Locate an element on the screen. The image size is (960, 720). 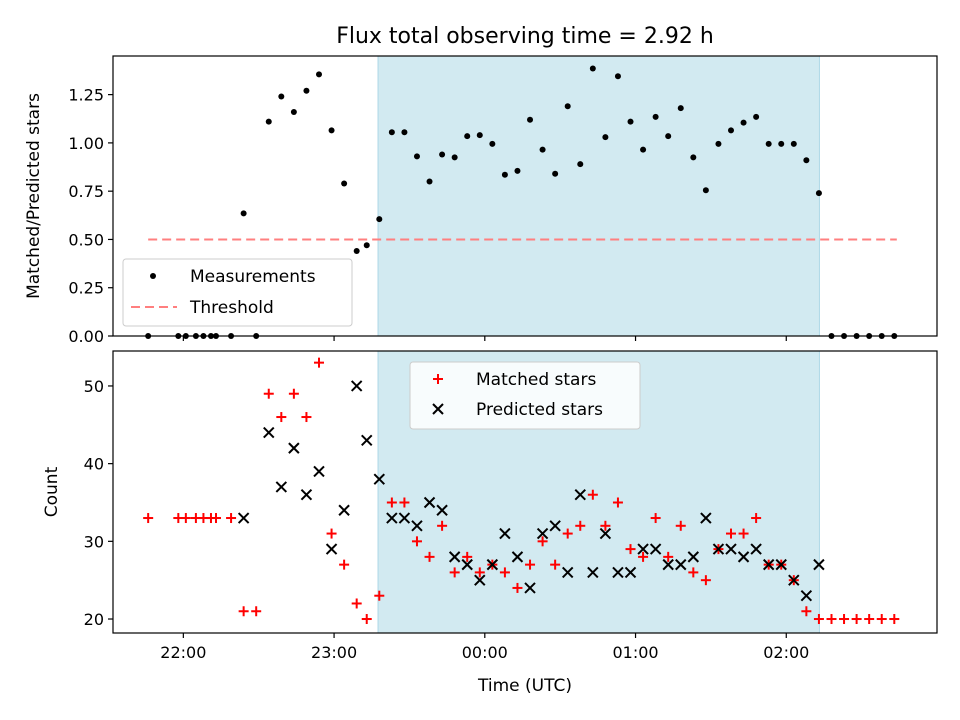
y-tick-label: 0.75 is located at coordinates (86, 191).